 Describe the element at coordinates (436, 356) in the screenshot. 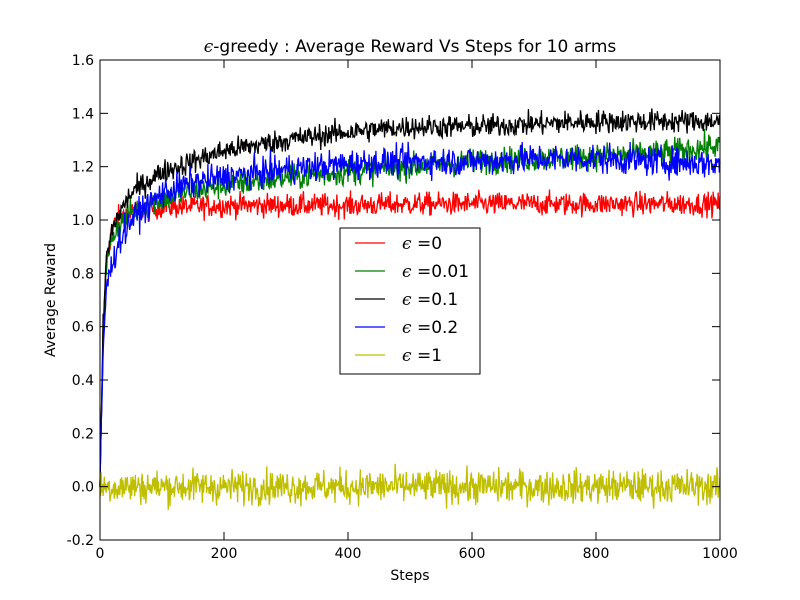

I see `legend-value: 1` at that location.